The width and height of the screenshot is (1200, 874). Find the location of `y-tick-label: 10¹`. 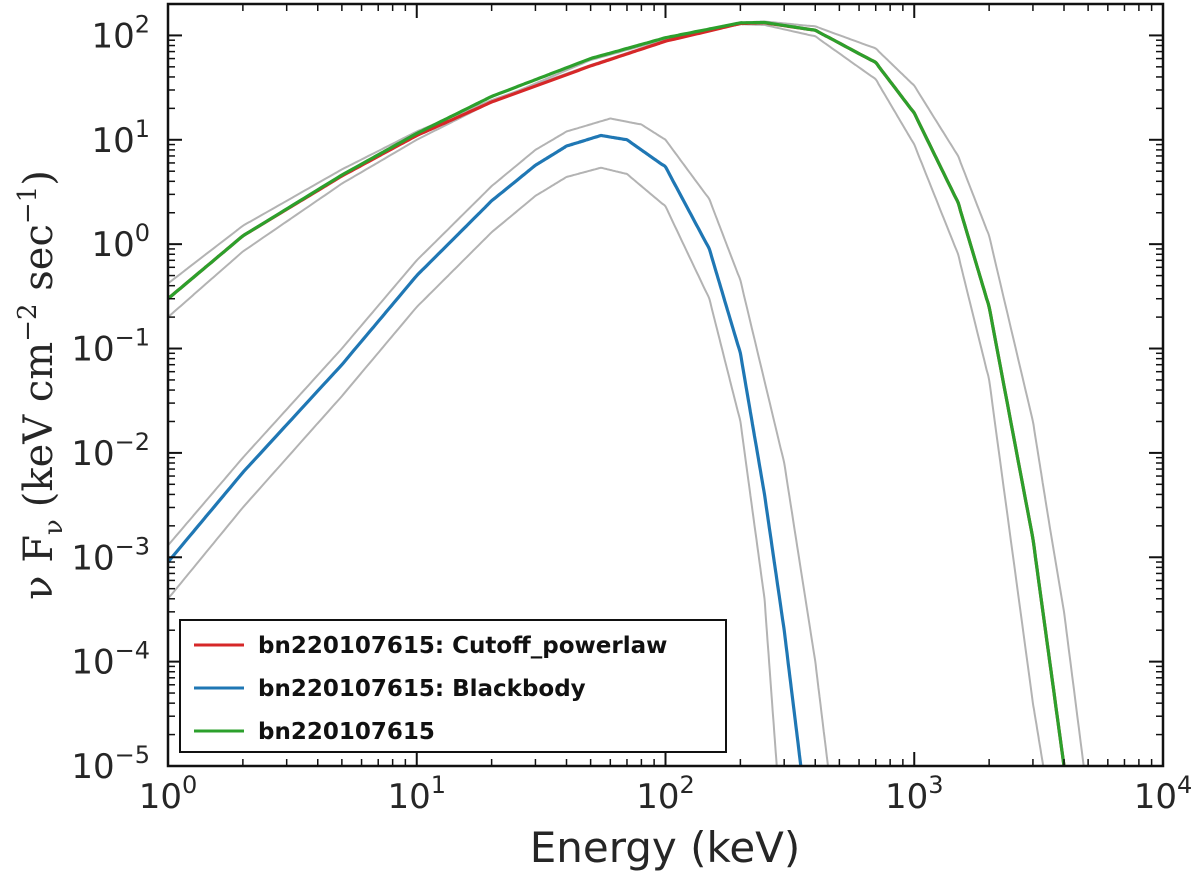

y-tick-label: 10¹ is located at coordinates (120, 138).